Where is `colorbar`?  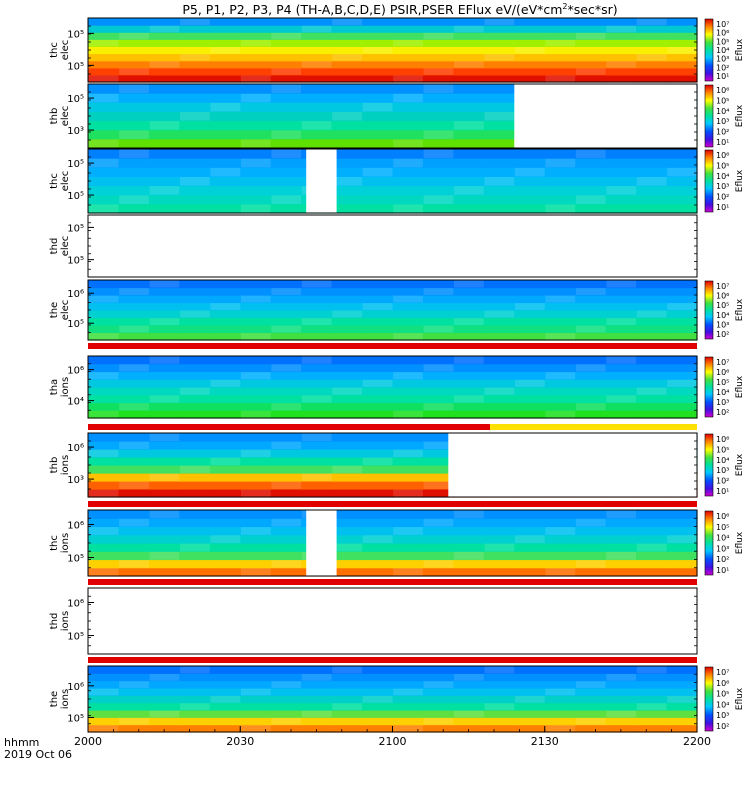
colorbar is located at coordinates (709, 50).